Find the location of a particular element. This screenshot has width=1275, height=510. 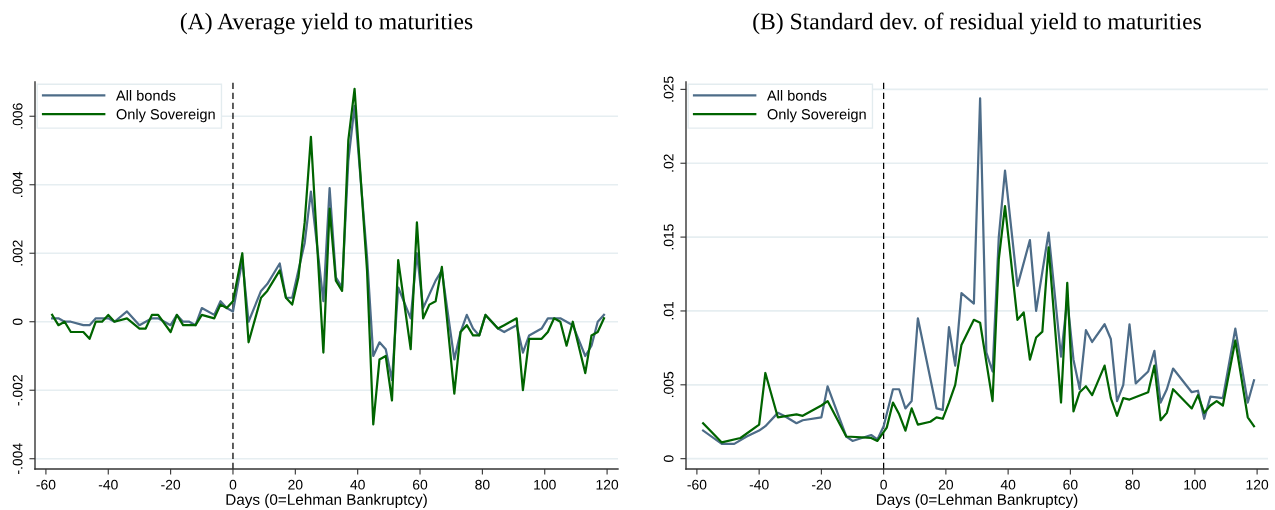

y-tick-label: .02 is located at coordinates (668, 163).